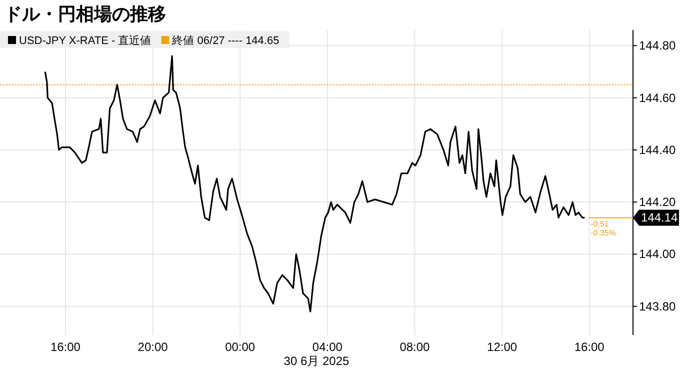 This screenshot has width=680, height=382. What do you see at coordinates (85, 40) in the screenshot?
I see `legend-label: USD-JPY X-RATE - 直近値` at bounding box center [85, 40].